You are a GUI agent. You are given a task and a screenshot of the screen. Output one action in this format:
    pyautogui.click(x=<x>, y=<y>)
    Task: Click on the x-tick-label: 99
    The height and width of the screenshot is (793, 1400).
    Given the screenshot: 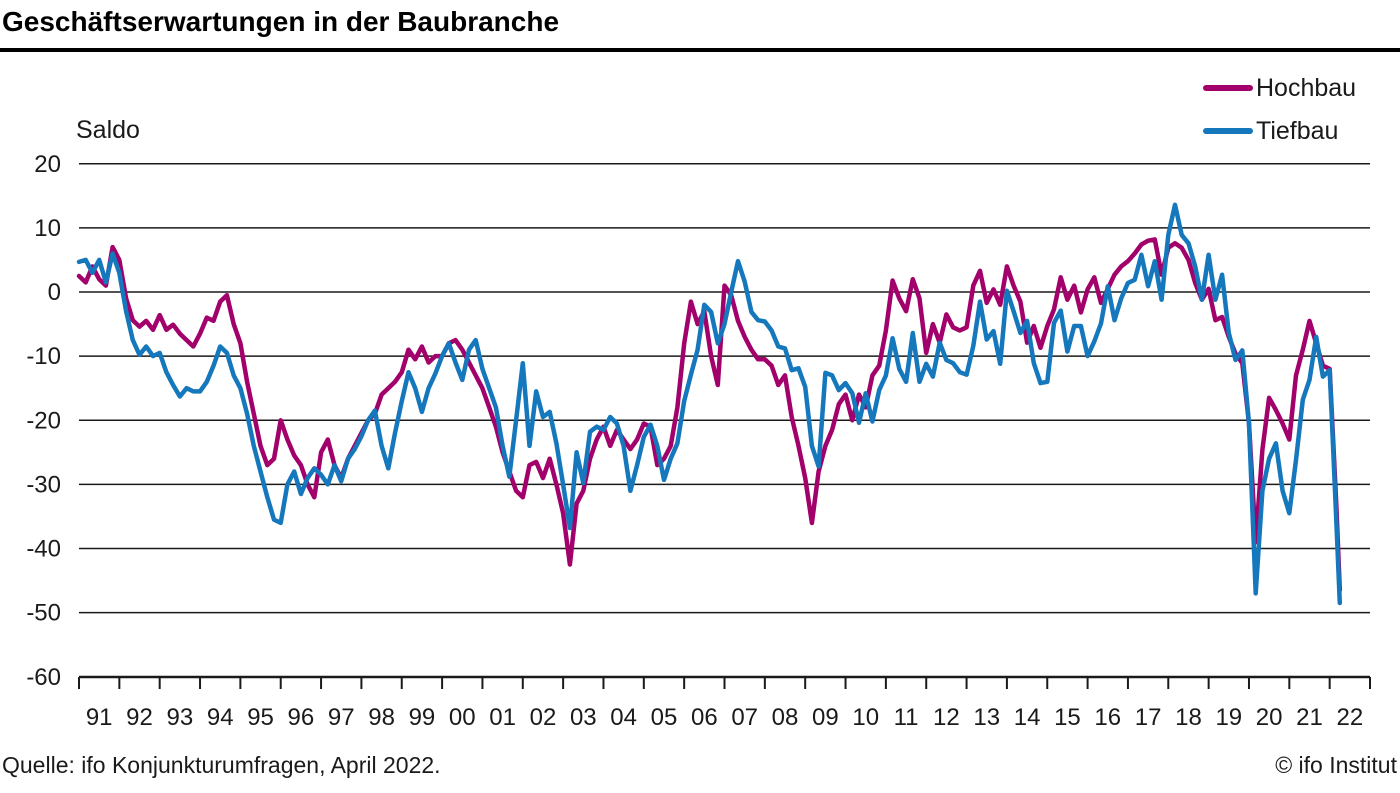 What is the action you would take?
    pyautogui.click(x=422, y=717)
    